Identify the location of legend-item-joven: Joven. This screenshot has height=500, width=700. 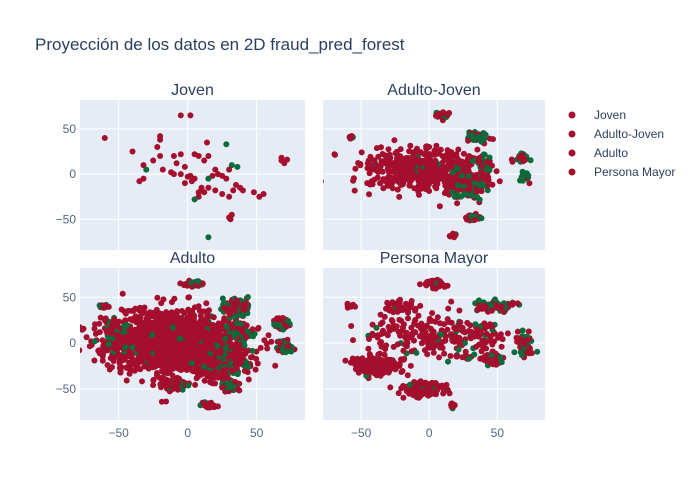
(597, 115).